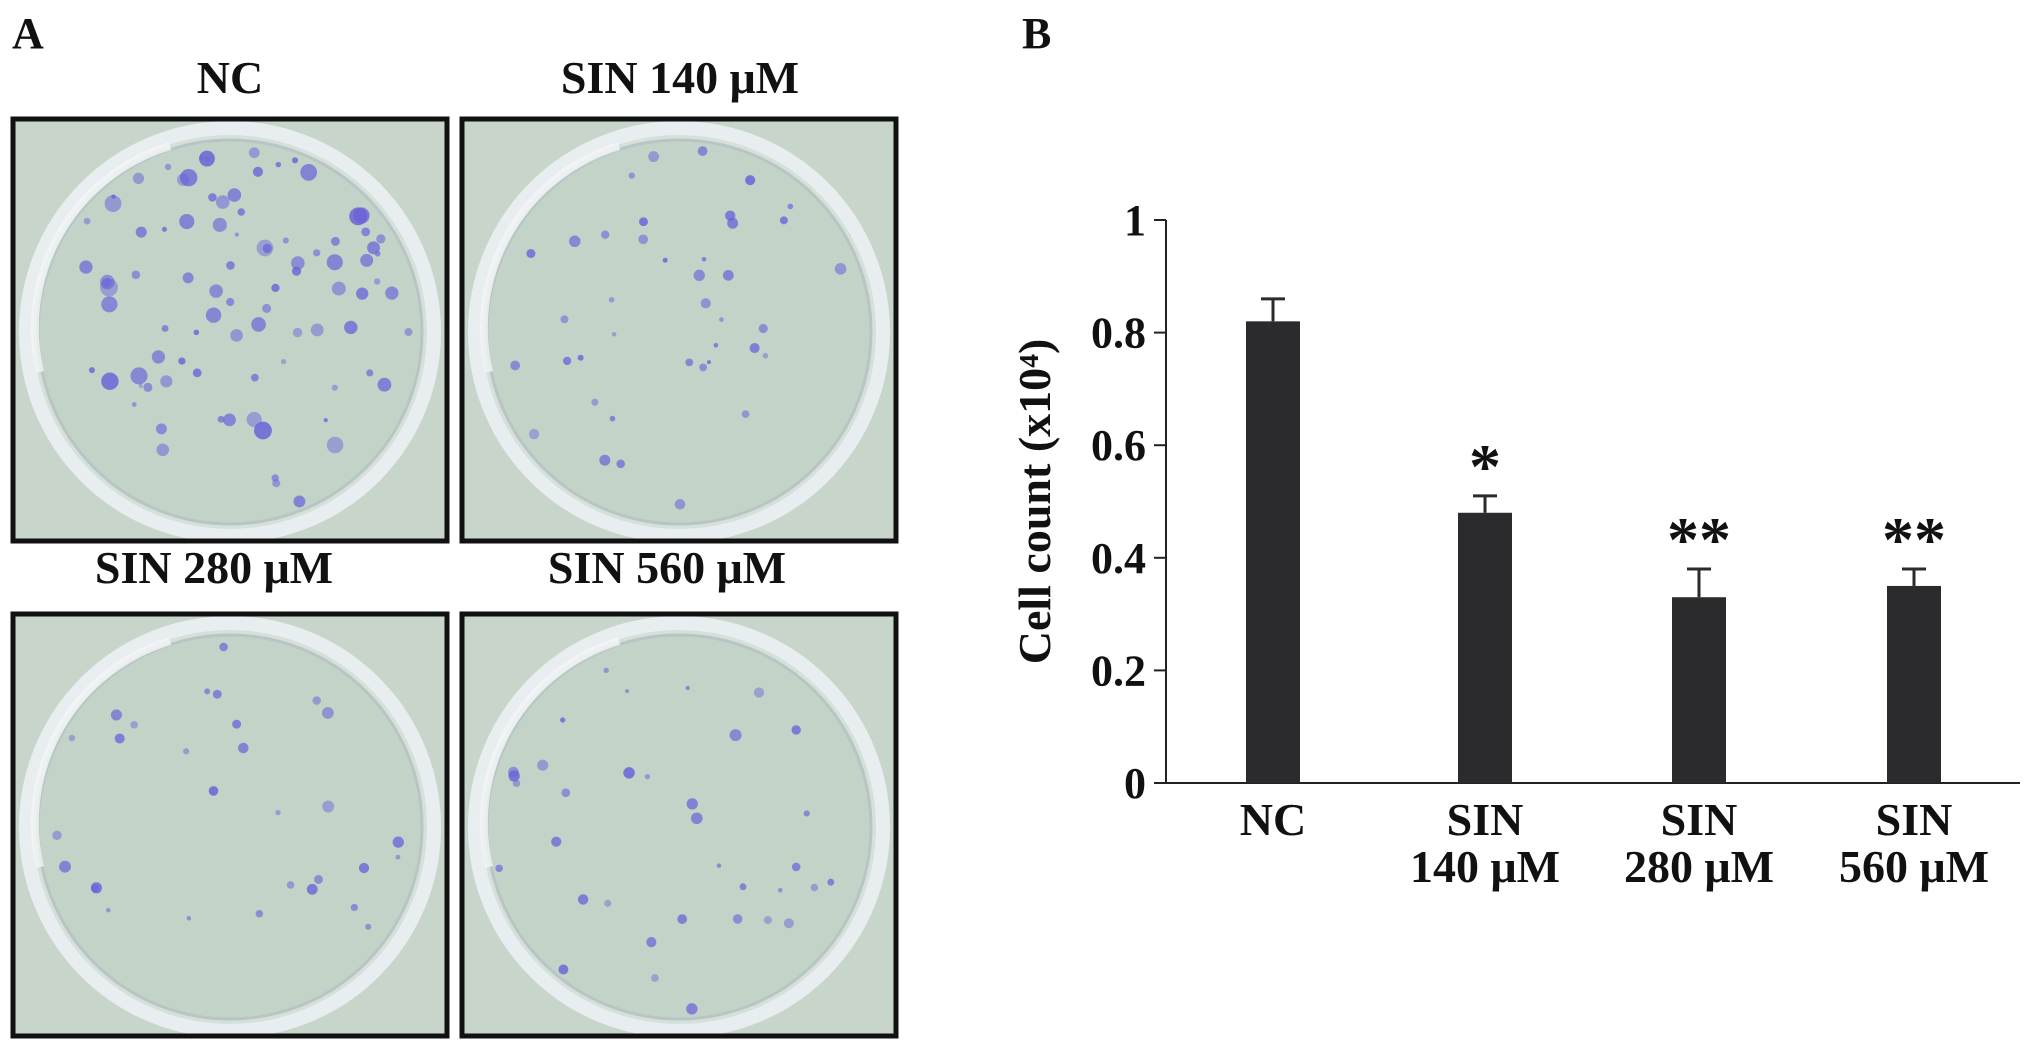 Image resolution: width=2031 pixels, height=1057 pixels. What do you see at coordinates (1914, 819) in the screenshot?
I see `x-tick-label: SIN` at bounding box center [1914, 819].